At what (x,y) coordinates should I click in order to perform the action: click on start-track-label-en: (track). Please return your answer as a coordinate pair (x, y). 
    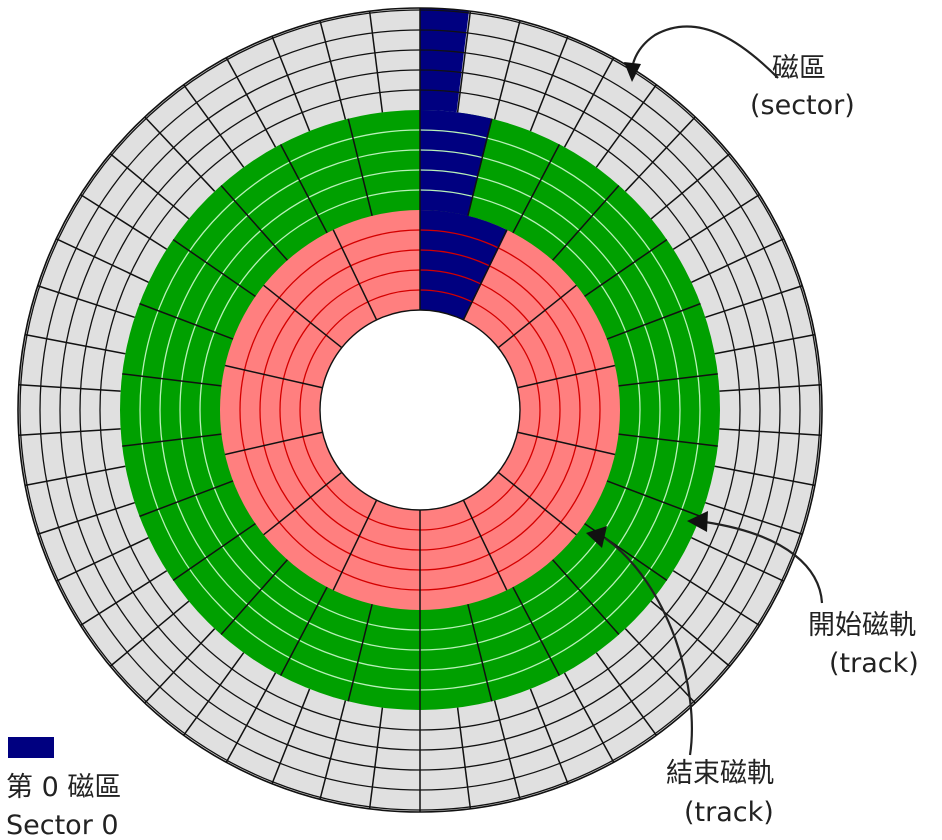
    Looking at the image, I should click on (874, 663).